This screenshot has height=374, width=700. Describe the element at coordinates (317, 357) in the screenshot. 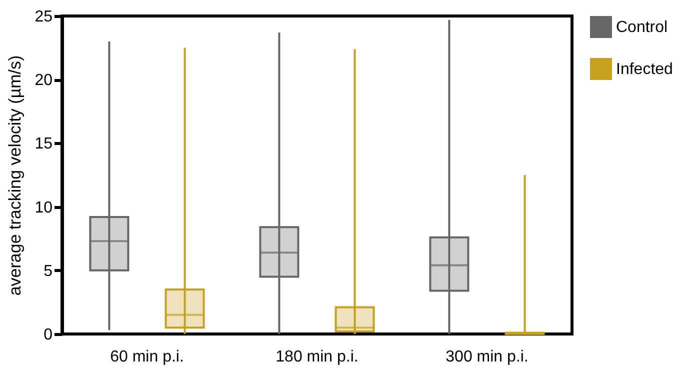

I see `x-tick-label: 180 min p.i.` at that location.